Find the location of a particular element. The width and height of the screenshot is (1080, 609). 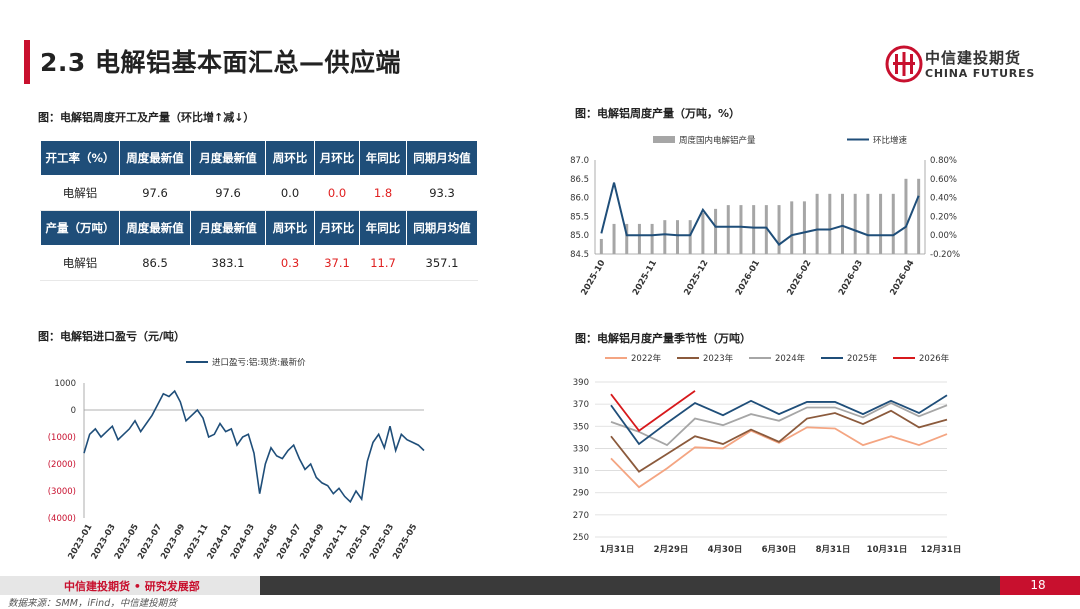

logo-chinese-text: 中信建投期货 is located at coordinates (973, 58).